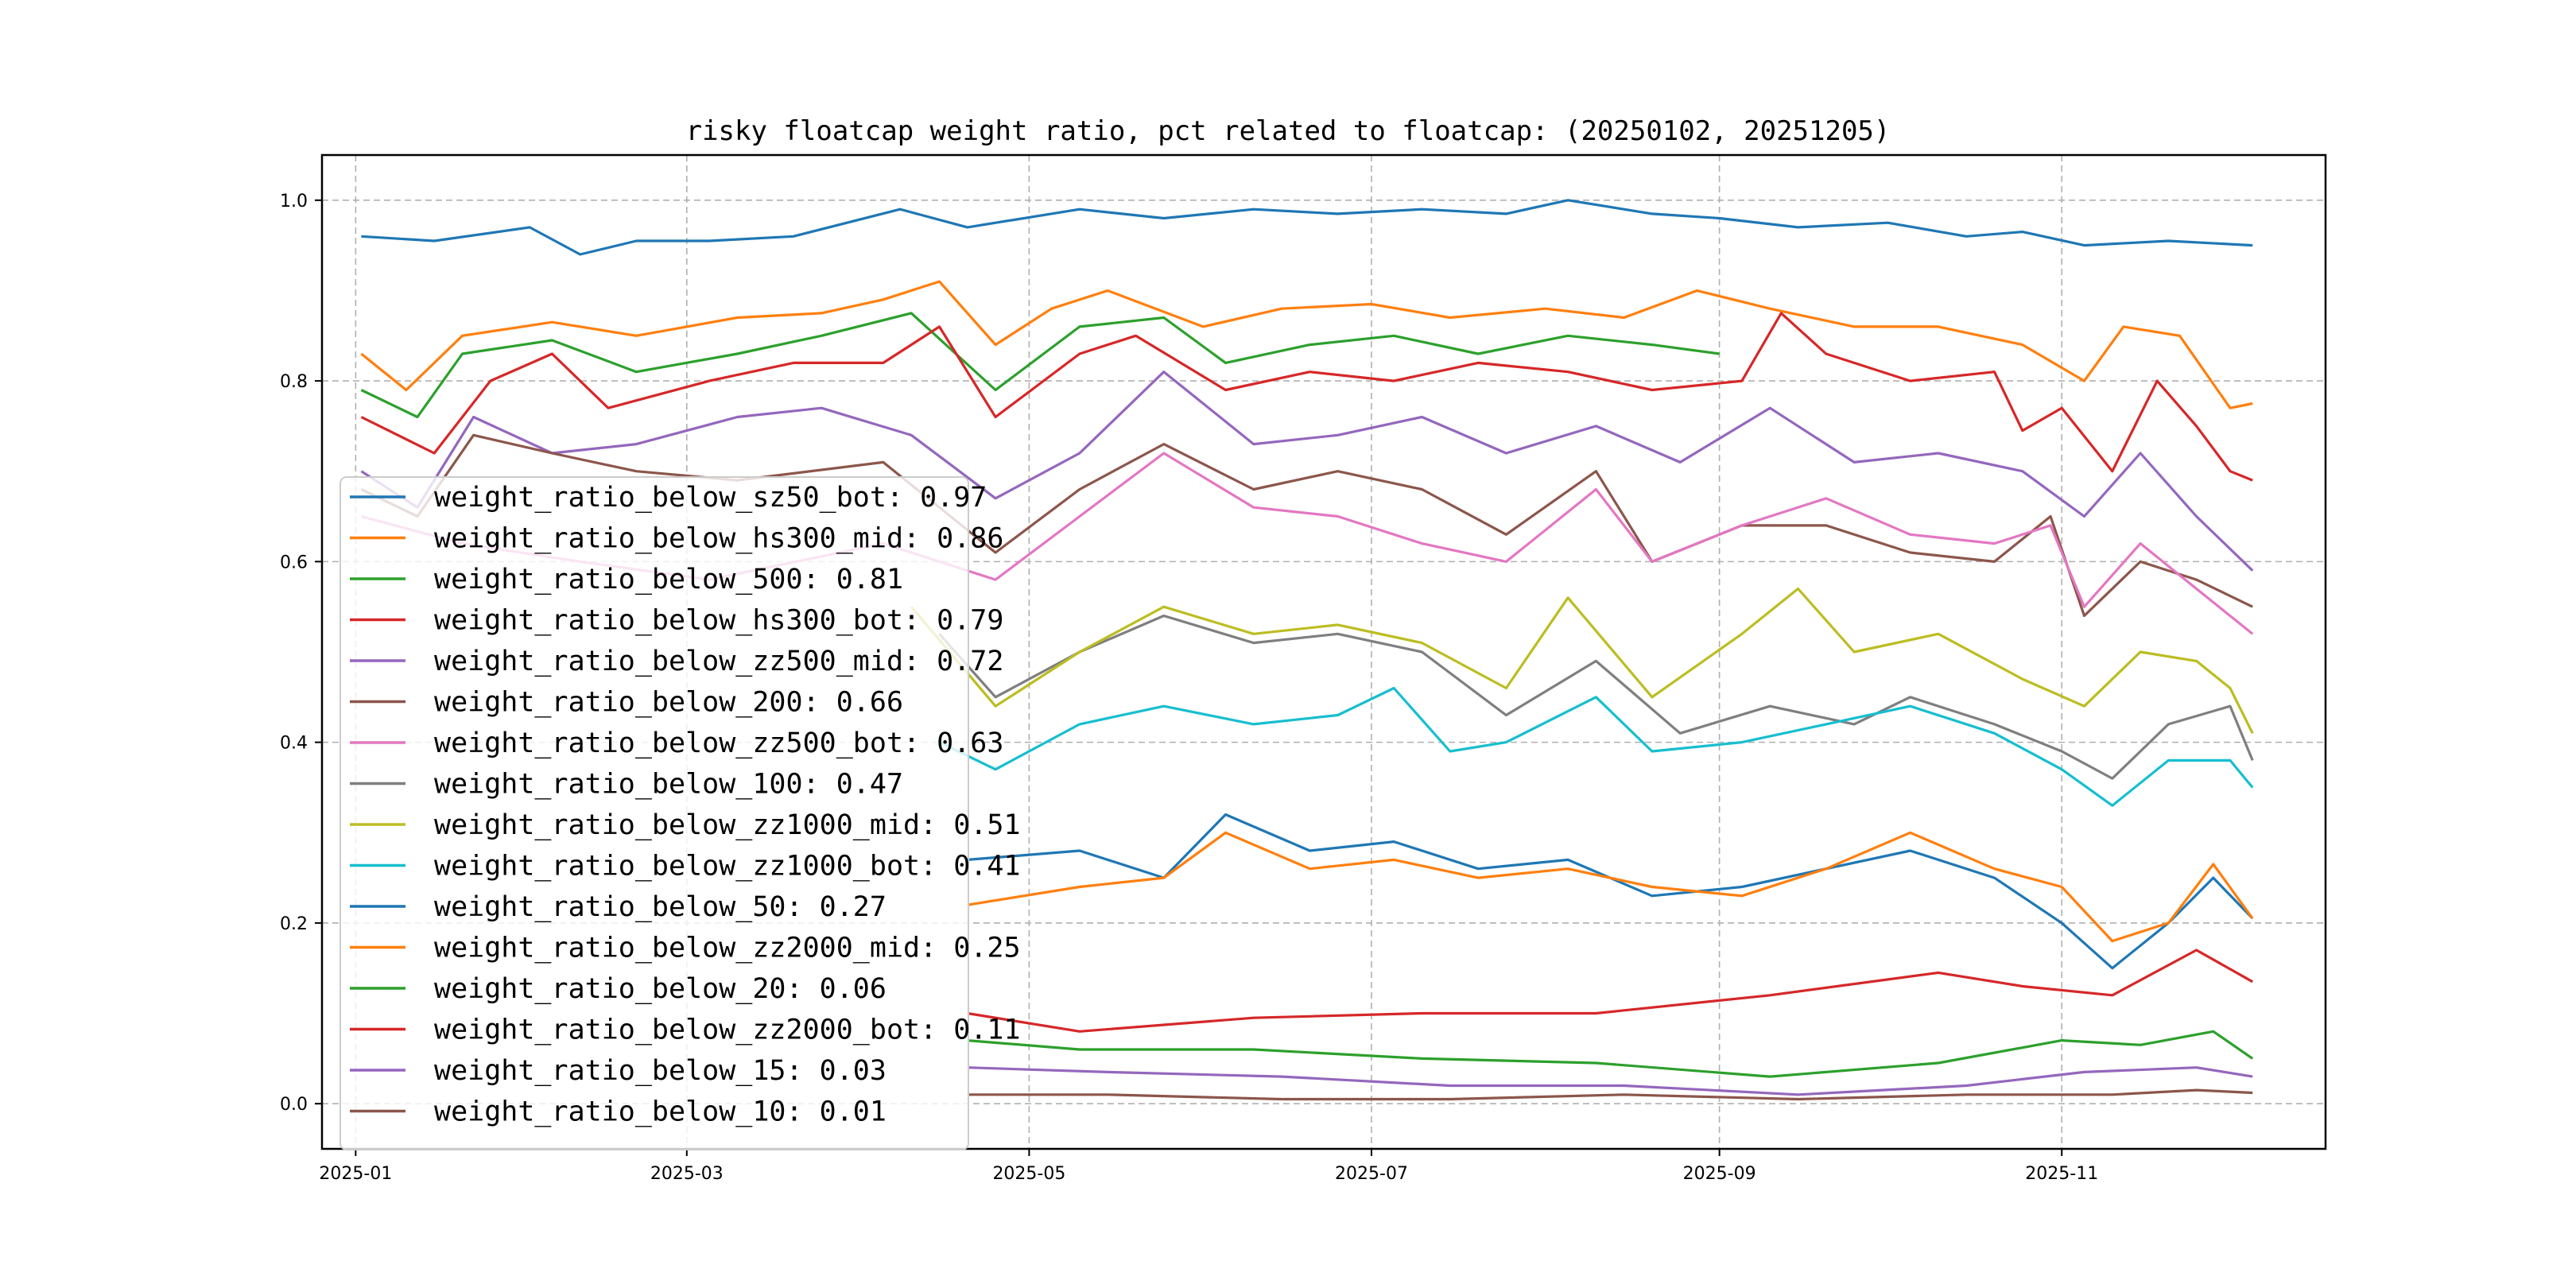 Image resolution: width=2576 pixels, height=1288 pixels. Describe the element at coordinates (719, 539) in the screenshot. I see `legend-label: weight_ratio_below_hs300_mid: 0.86` at that location.